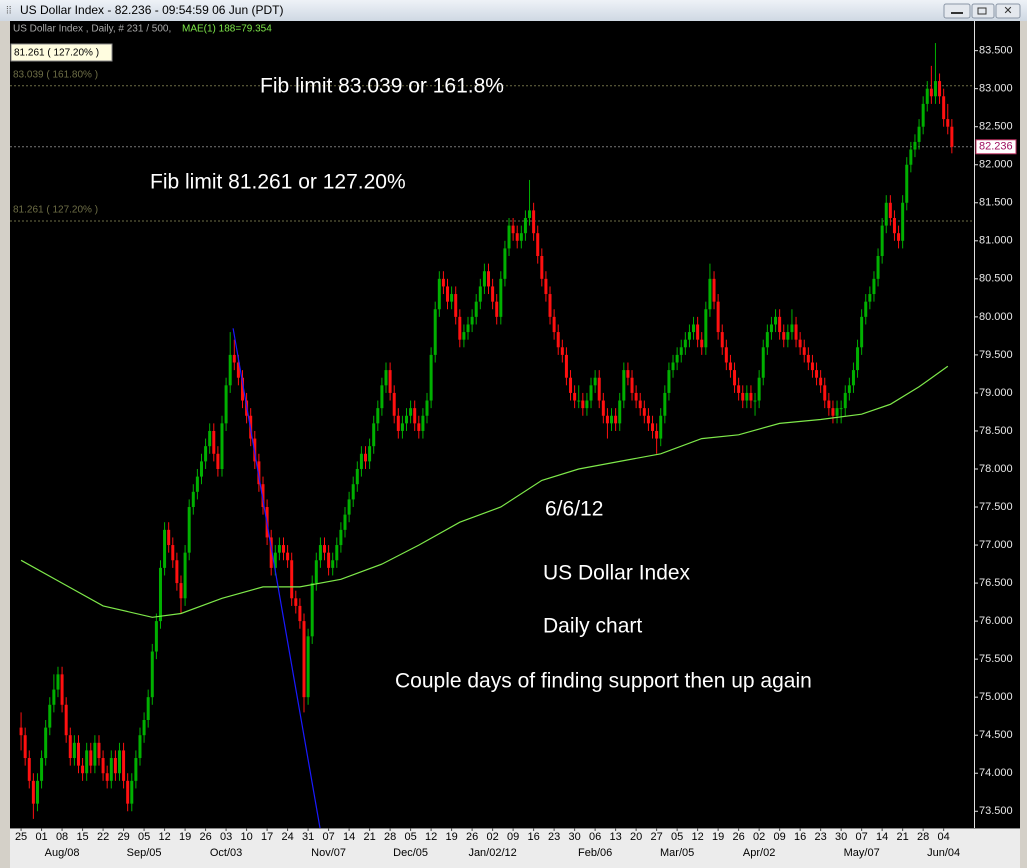  Describe the element at coordinates (996, 147) in the screenshot. I see `last-price-box` at that location.